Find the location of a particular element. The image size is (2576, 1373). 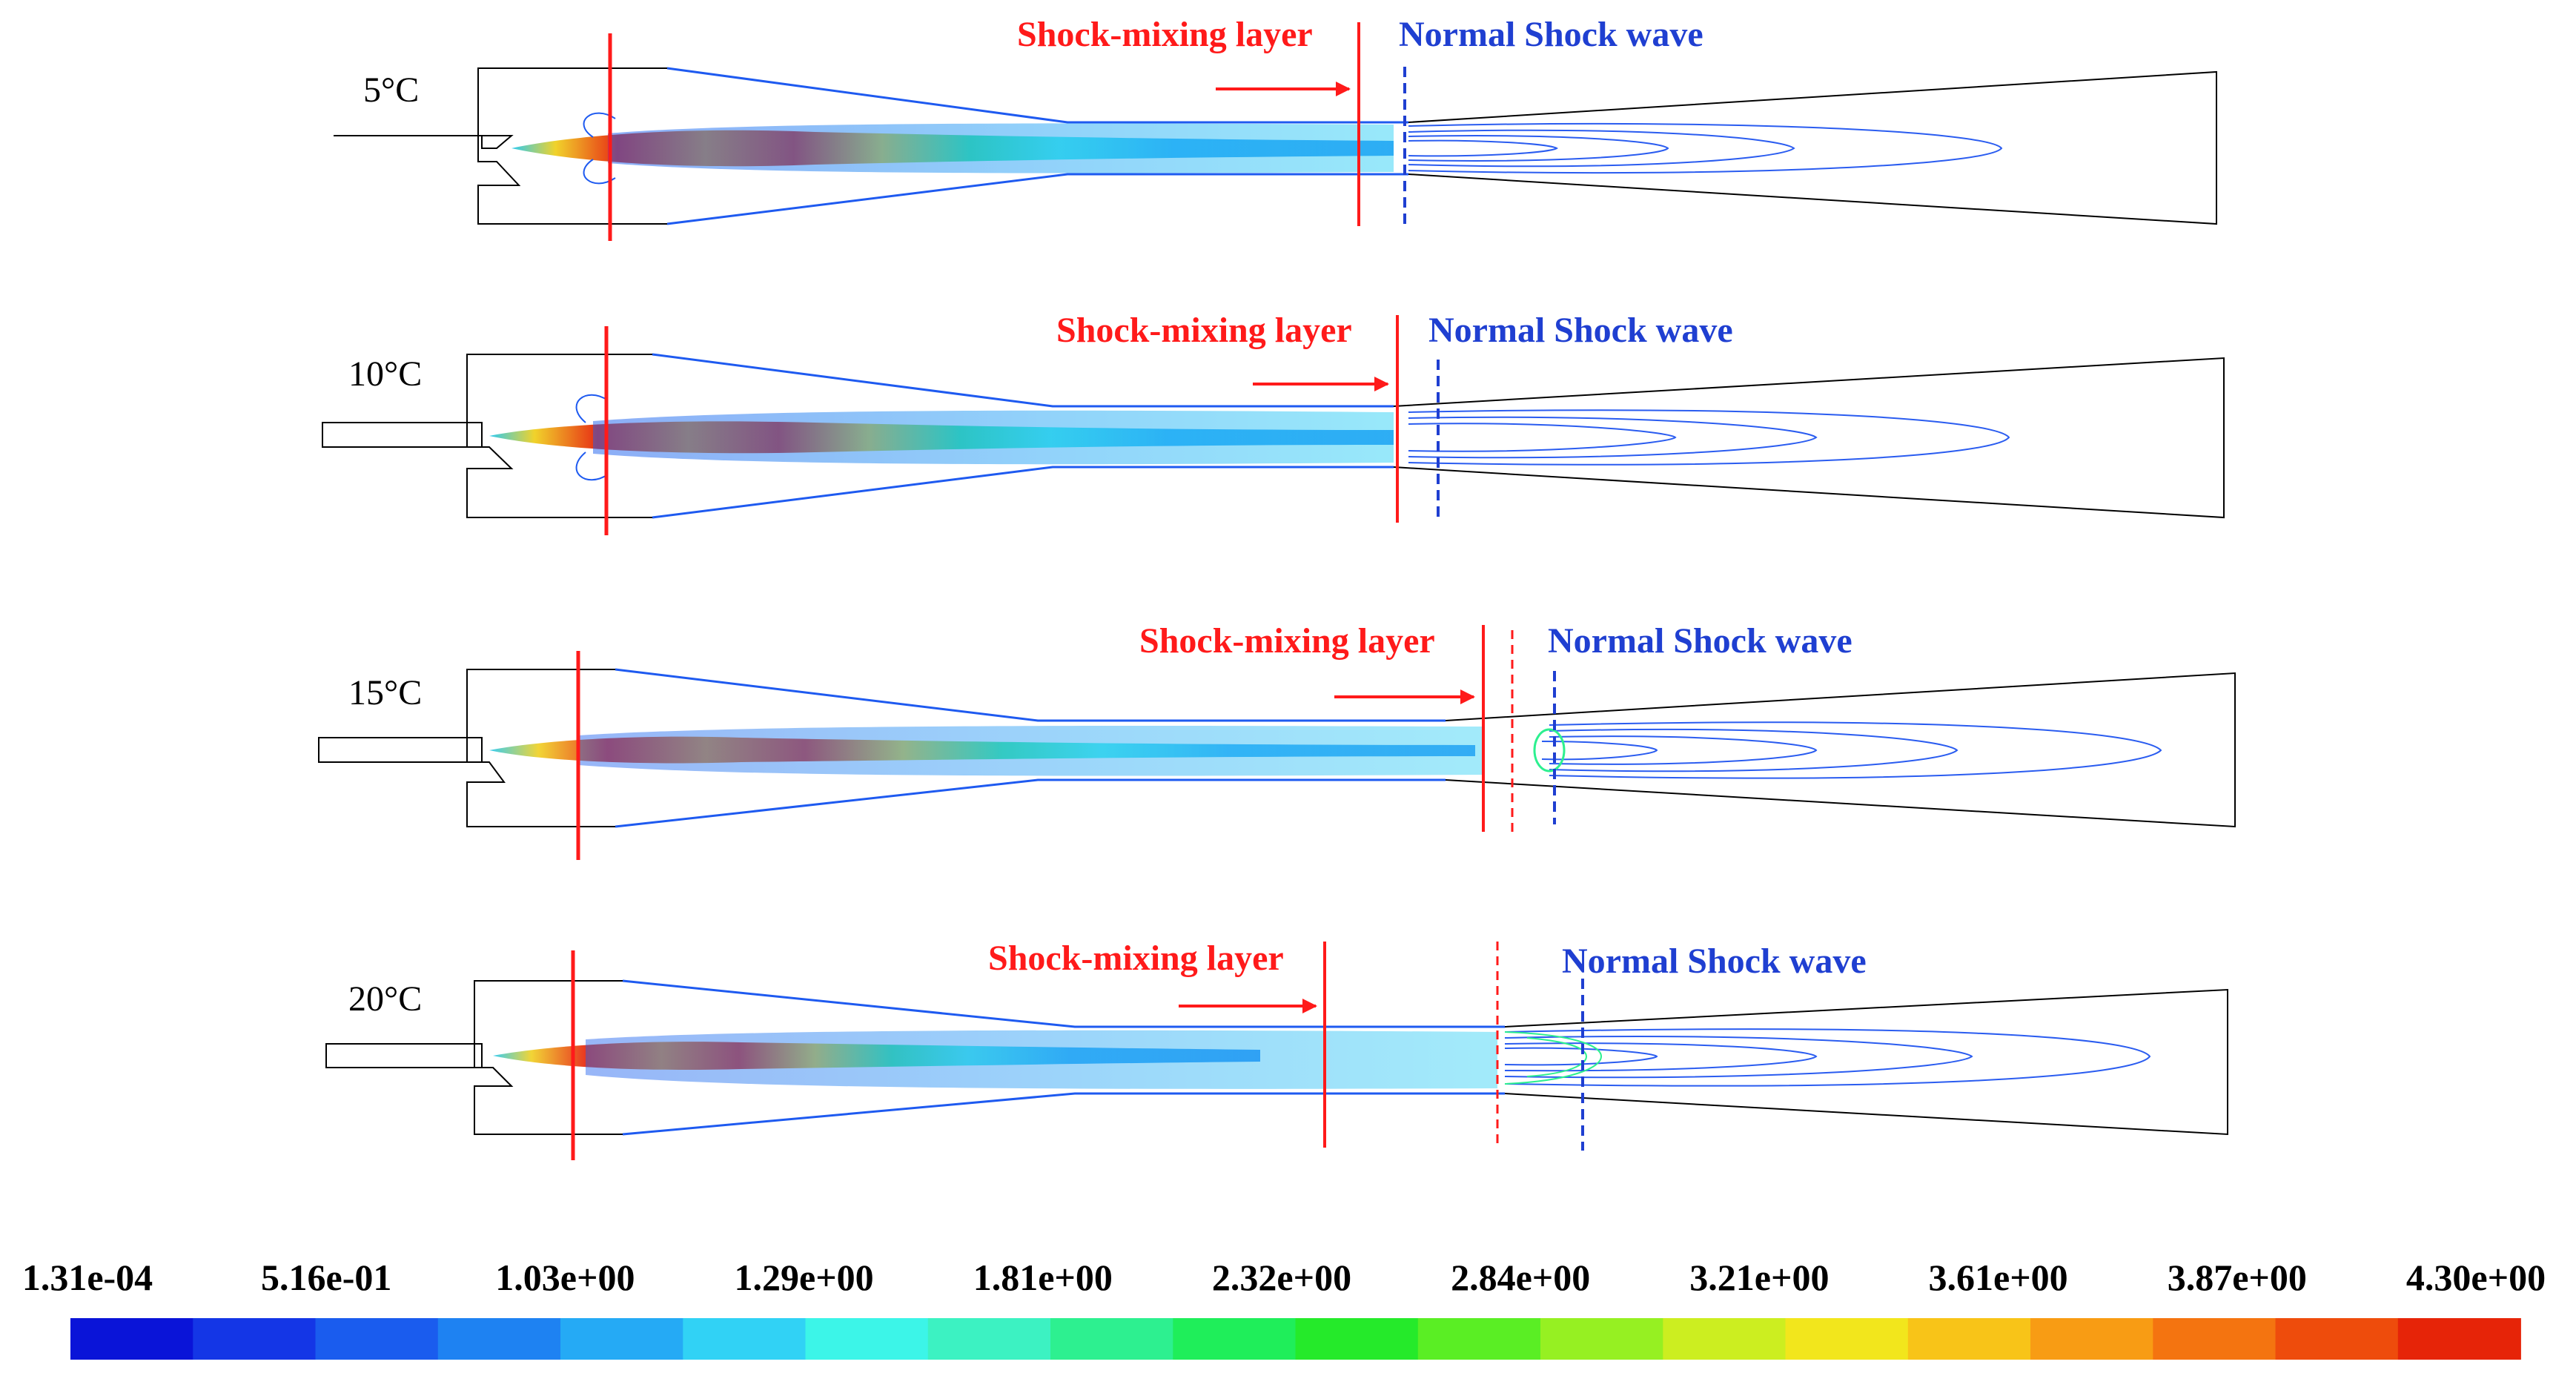

colorbar-tick-label: 4.30e+00 is located at coordinates (2476, 1277).